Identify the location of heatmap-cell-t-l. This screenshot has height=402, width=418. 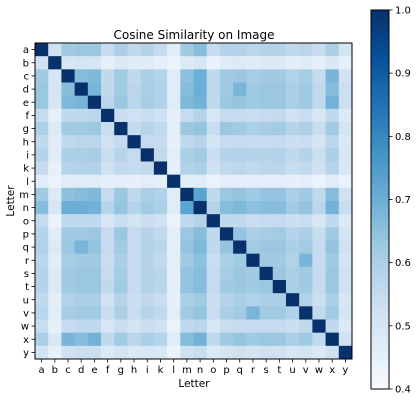
(174, 287).